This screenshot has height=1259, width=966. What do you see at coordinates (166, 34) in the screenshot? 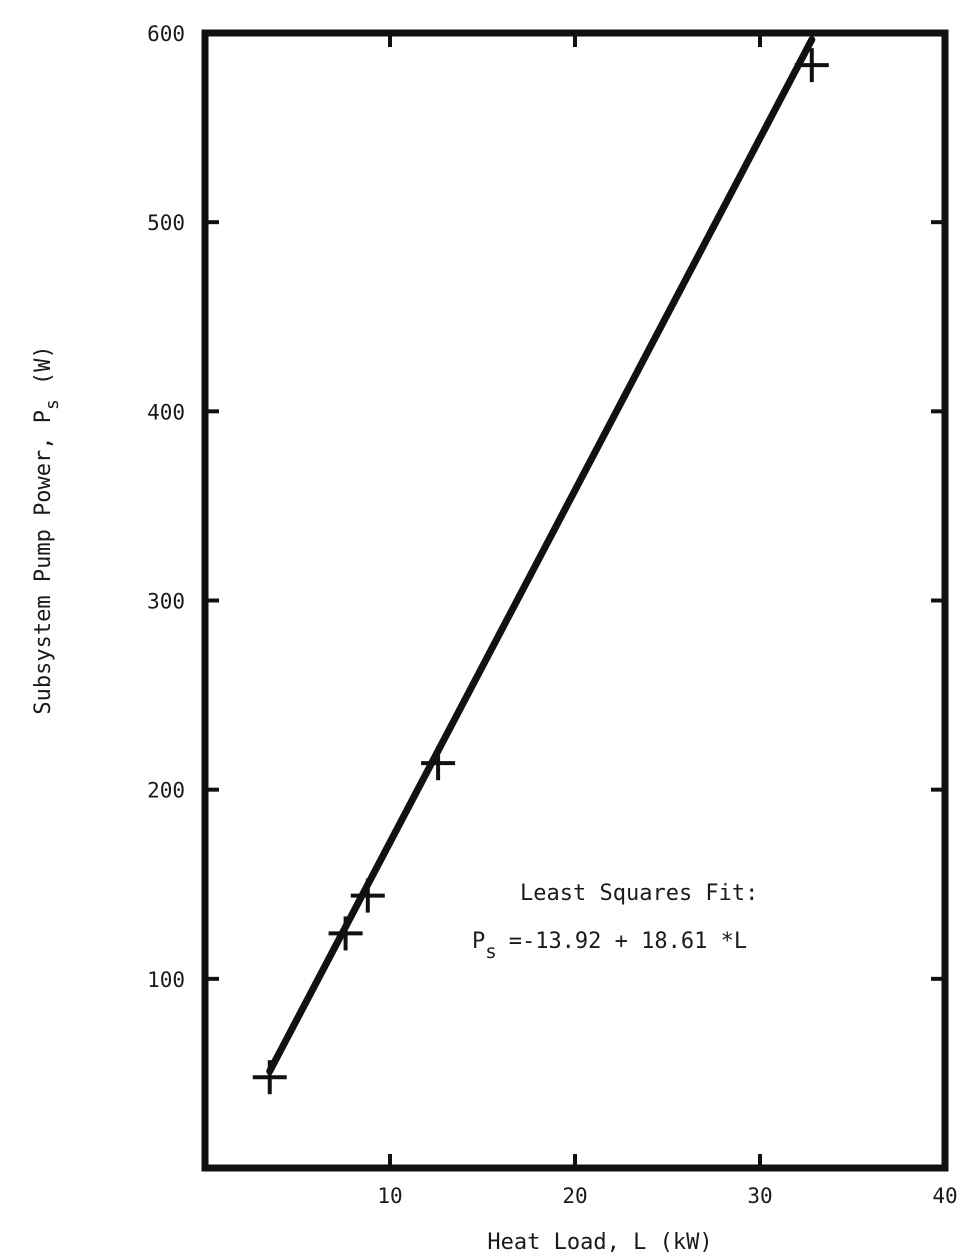
I see `y-tick-label-600: 600` at bounding box center [166, 34].